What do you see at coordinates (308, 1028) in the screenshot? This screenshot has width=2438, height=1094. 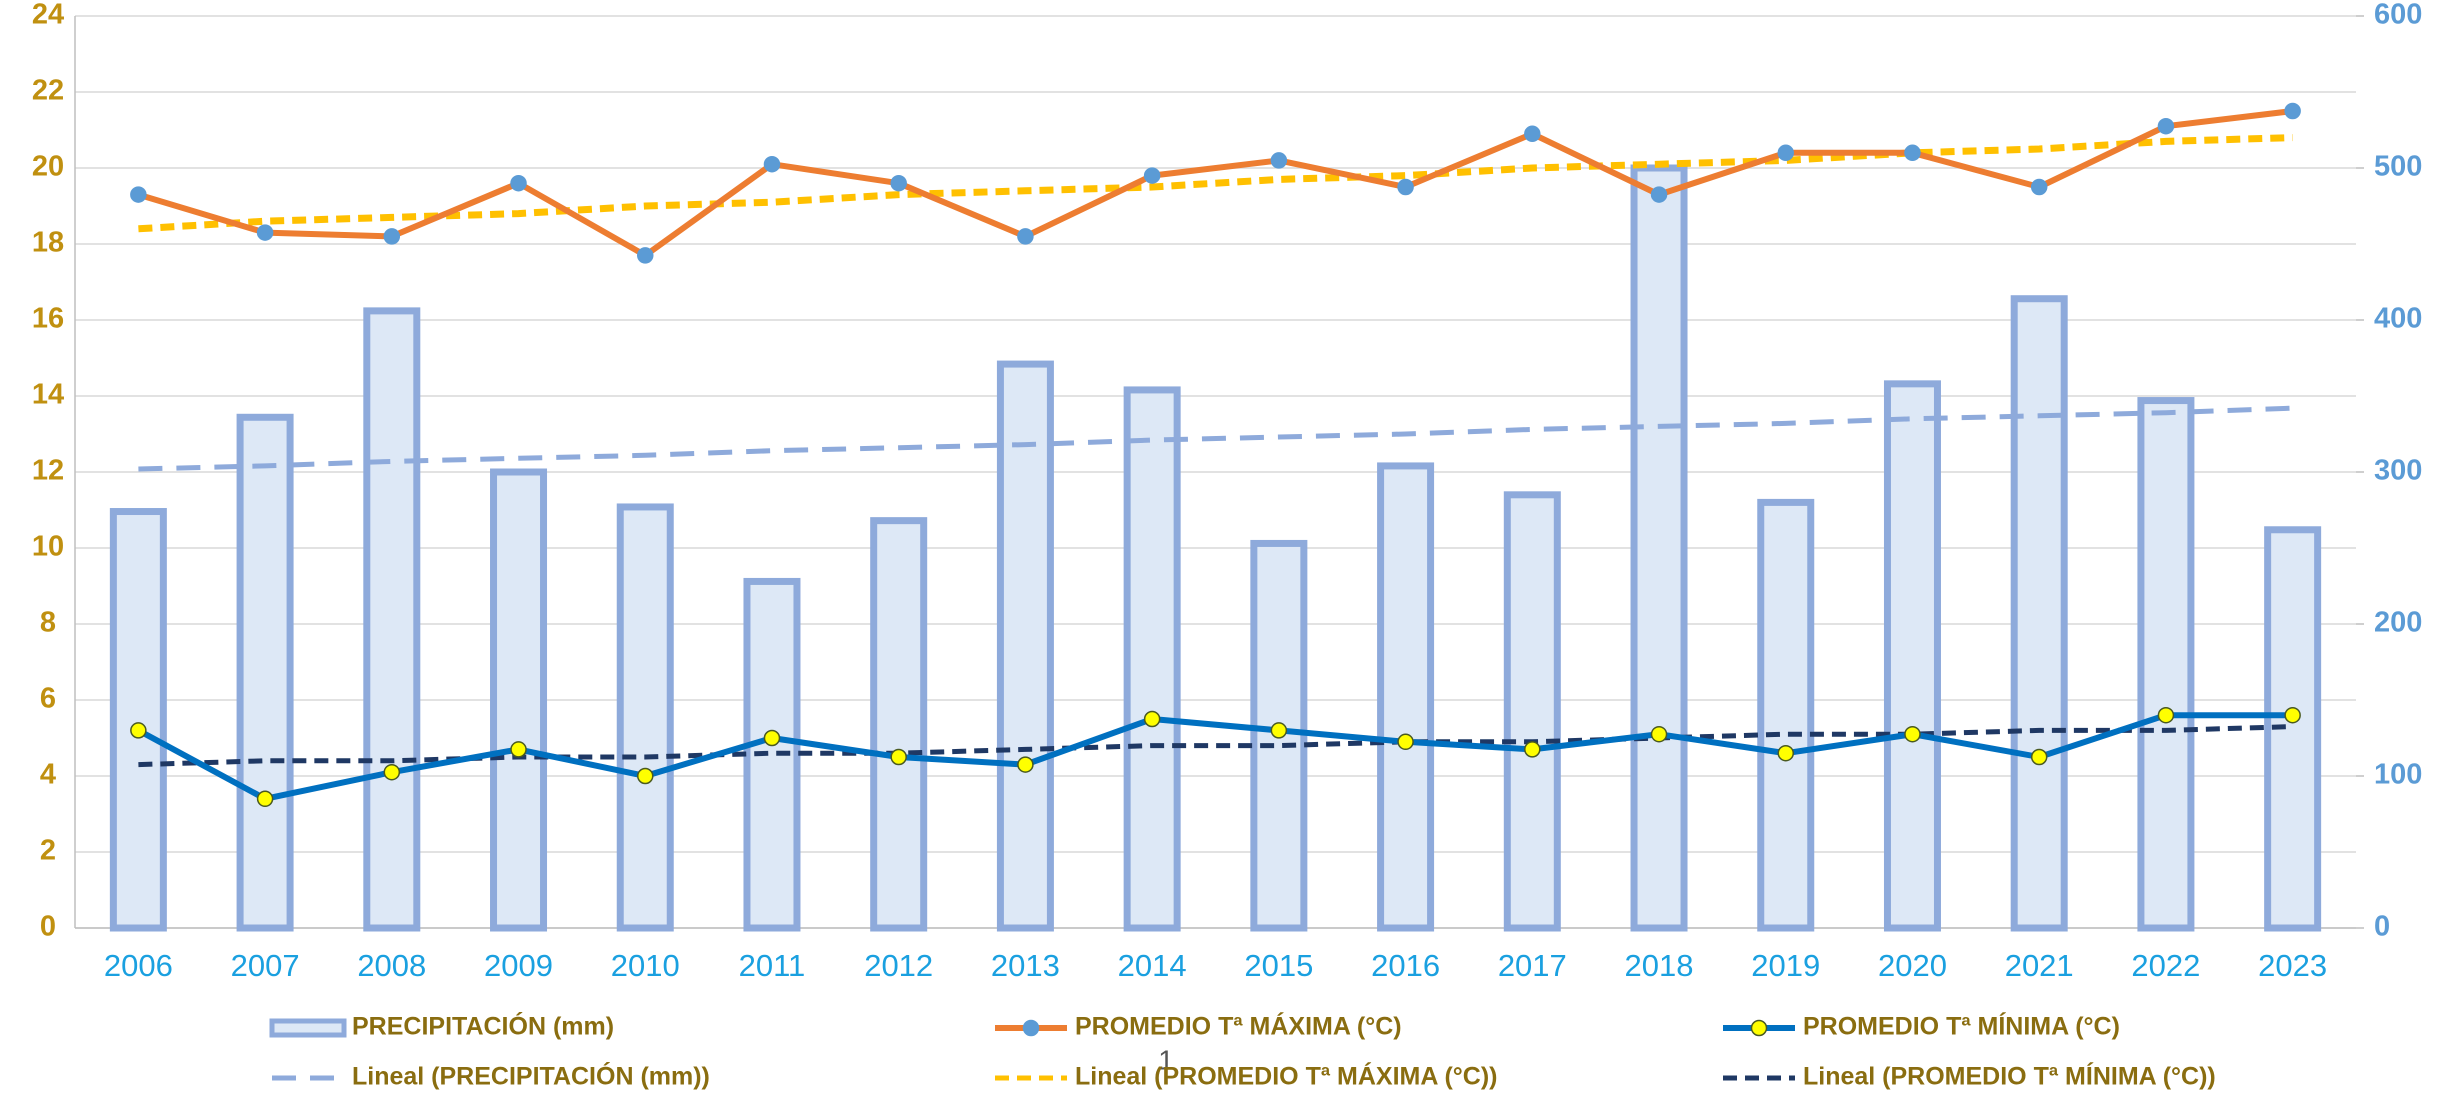 I see `legend-swatch` at bounding box center [308, 1028].